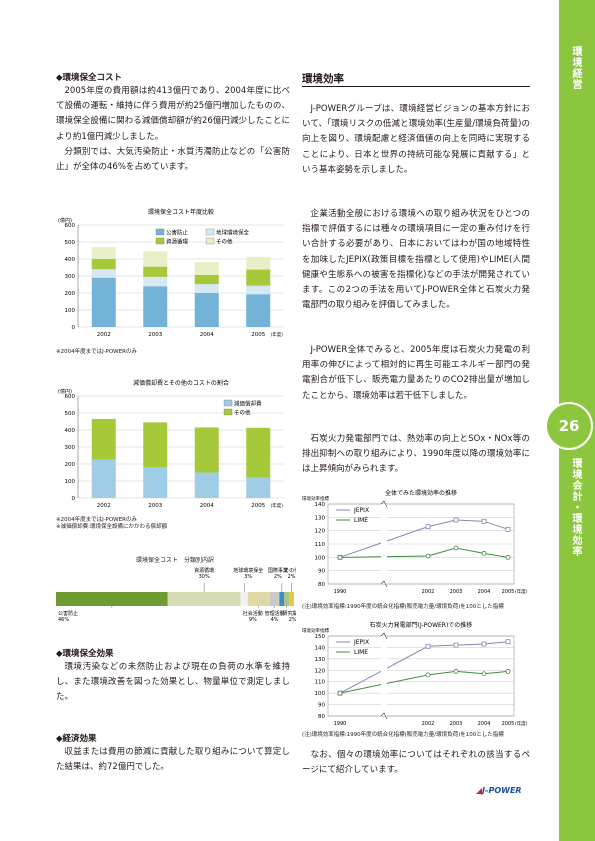  I want to click on logo: ◢J-POWER, so click(499, 790).